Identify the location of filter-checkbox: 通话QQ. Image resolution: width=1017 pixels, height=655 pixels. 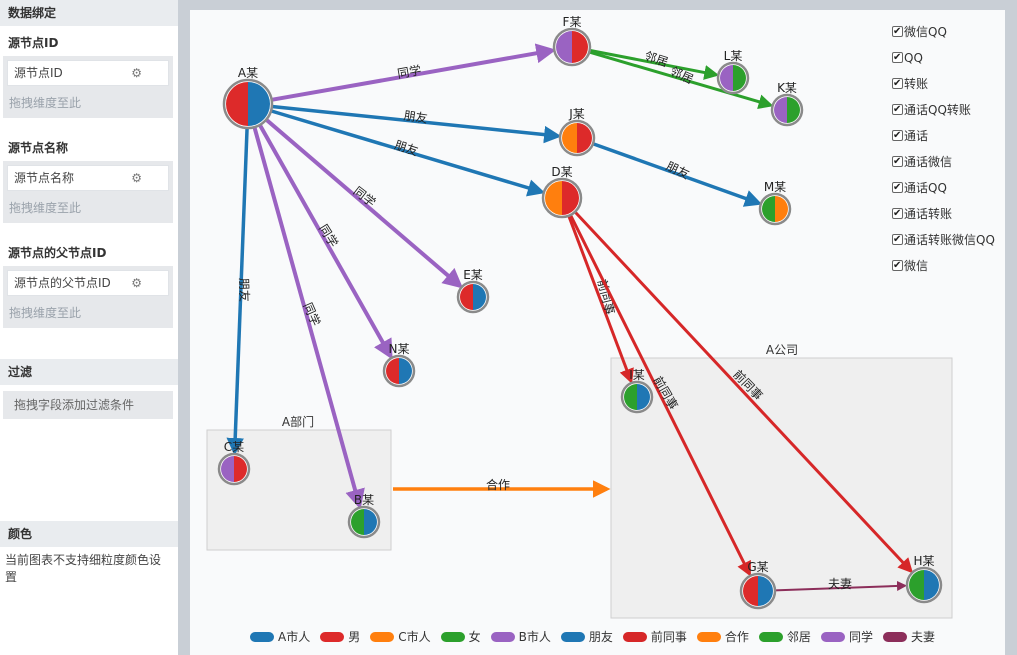
(919, 188).